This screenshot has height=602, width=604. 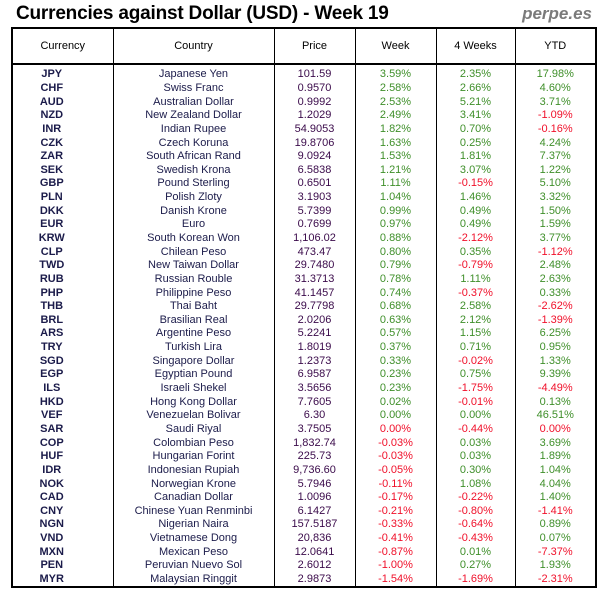 What do you see at coordinates (62, 443) in the screenshot?
I see `currency-code: COP` at bounding box center [62, 443].